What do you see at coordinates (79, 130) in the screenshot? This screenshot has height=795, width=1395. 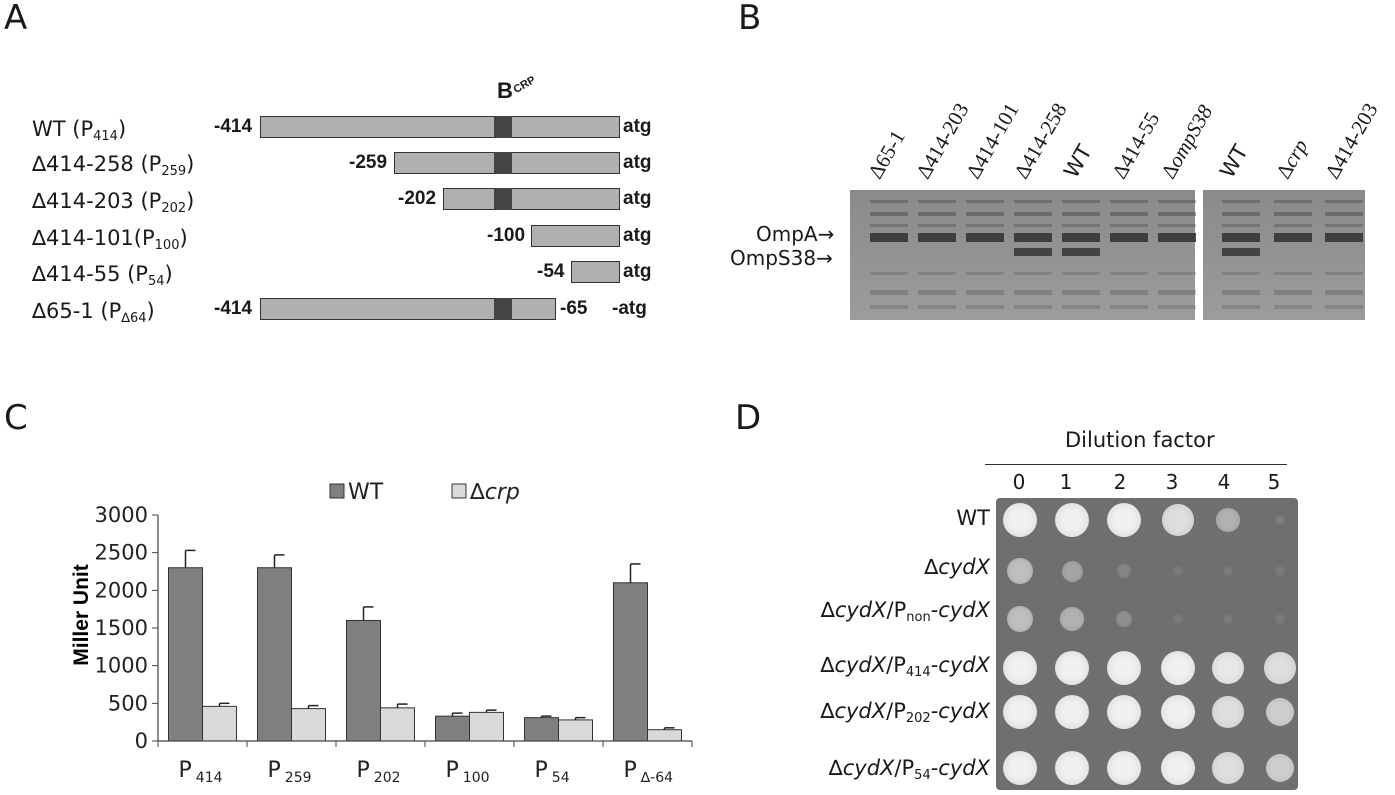 I see `construct-label: WT (P414)` at bounding box center [79, 130].